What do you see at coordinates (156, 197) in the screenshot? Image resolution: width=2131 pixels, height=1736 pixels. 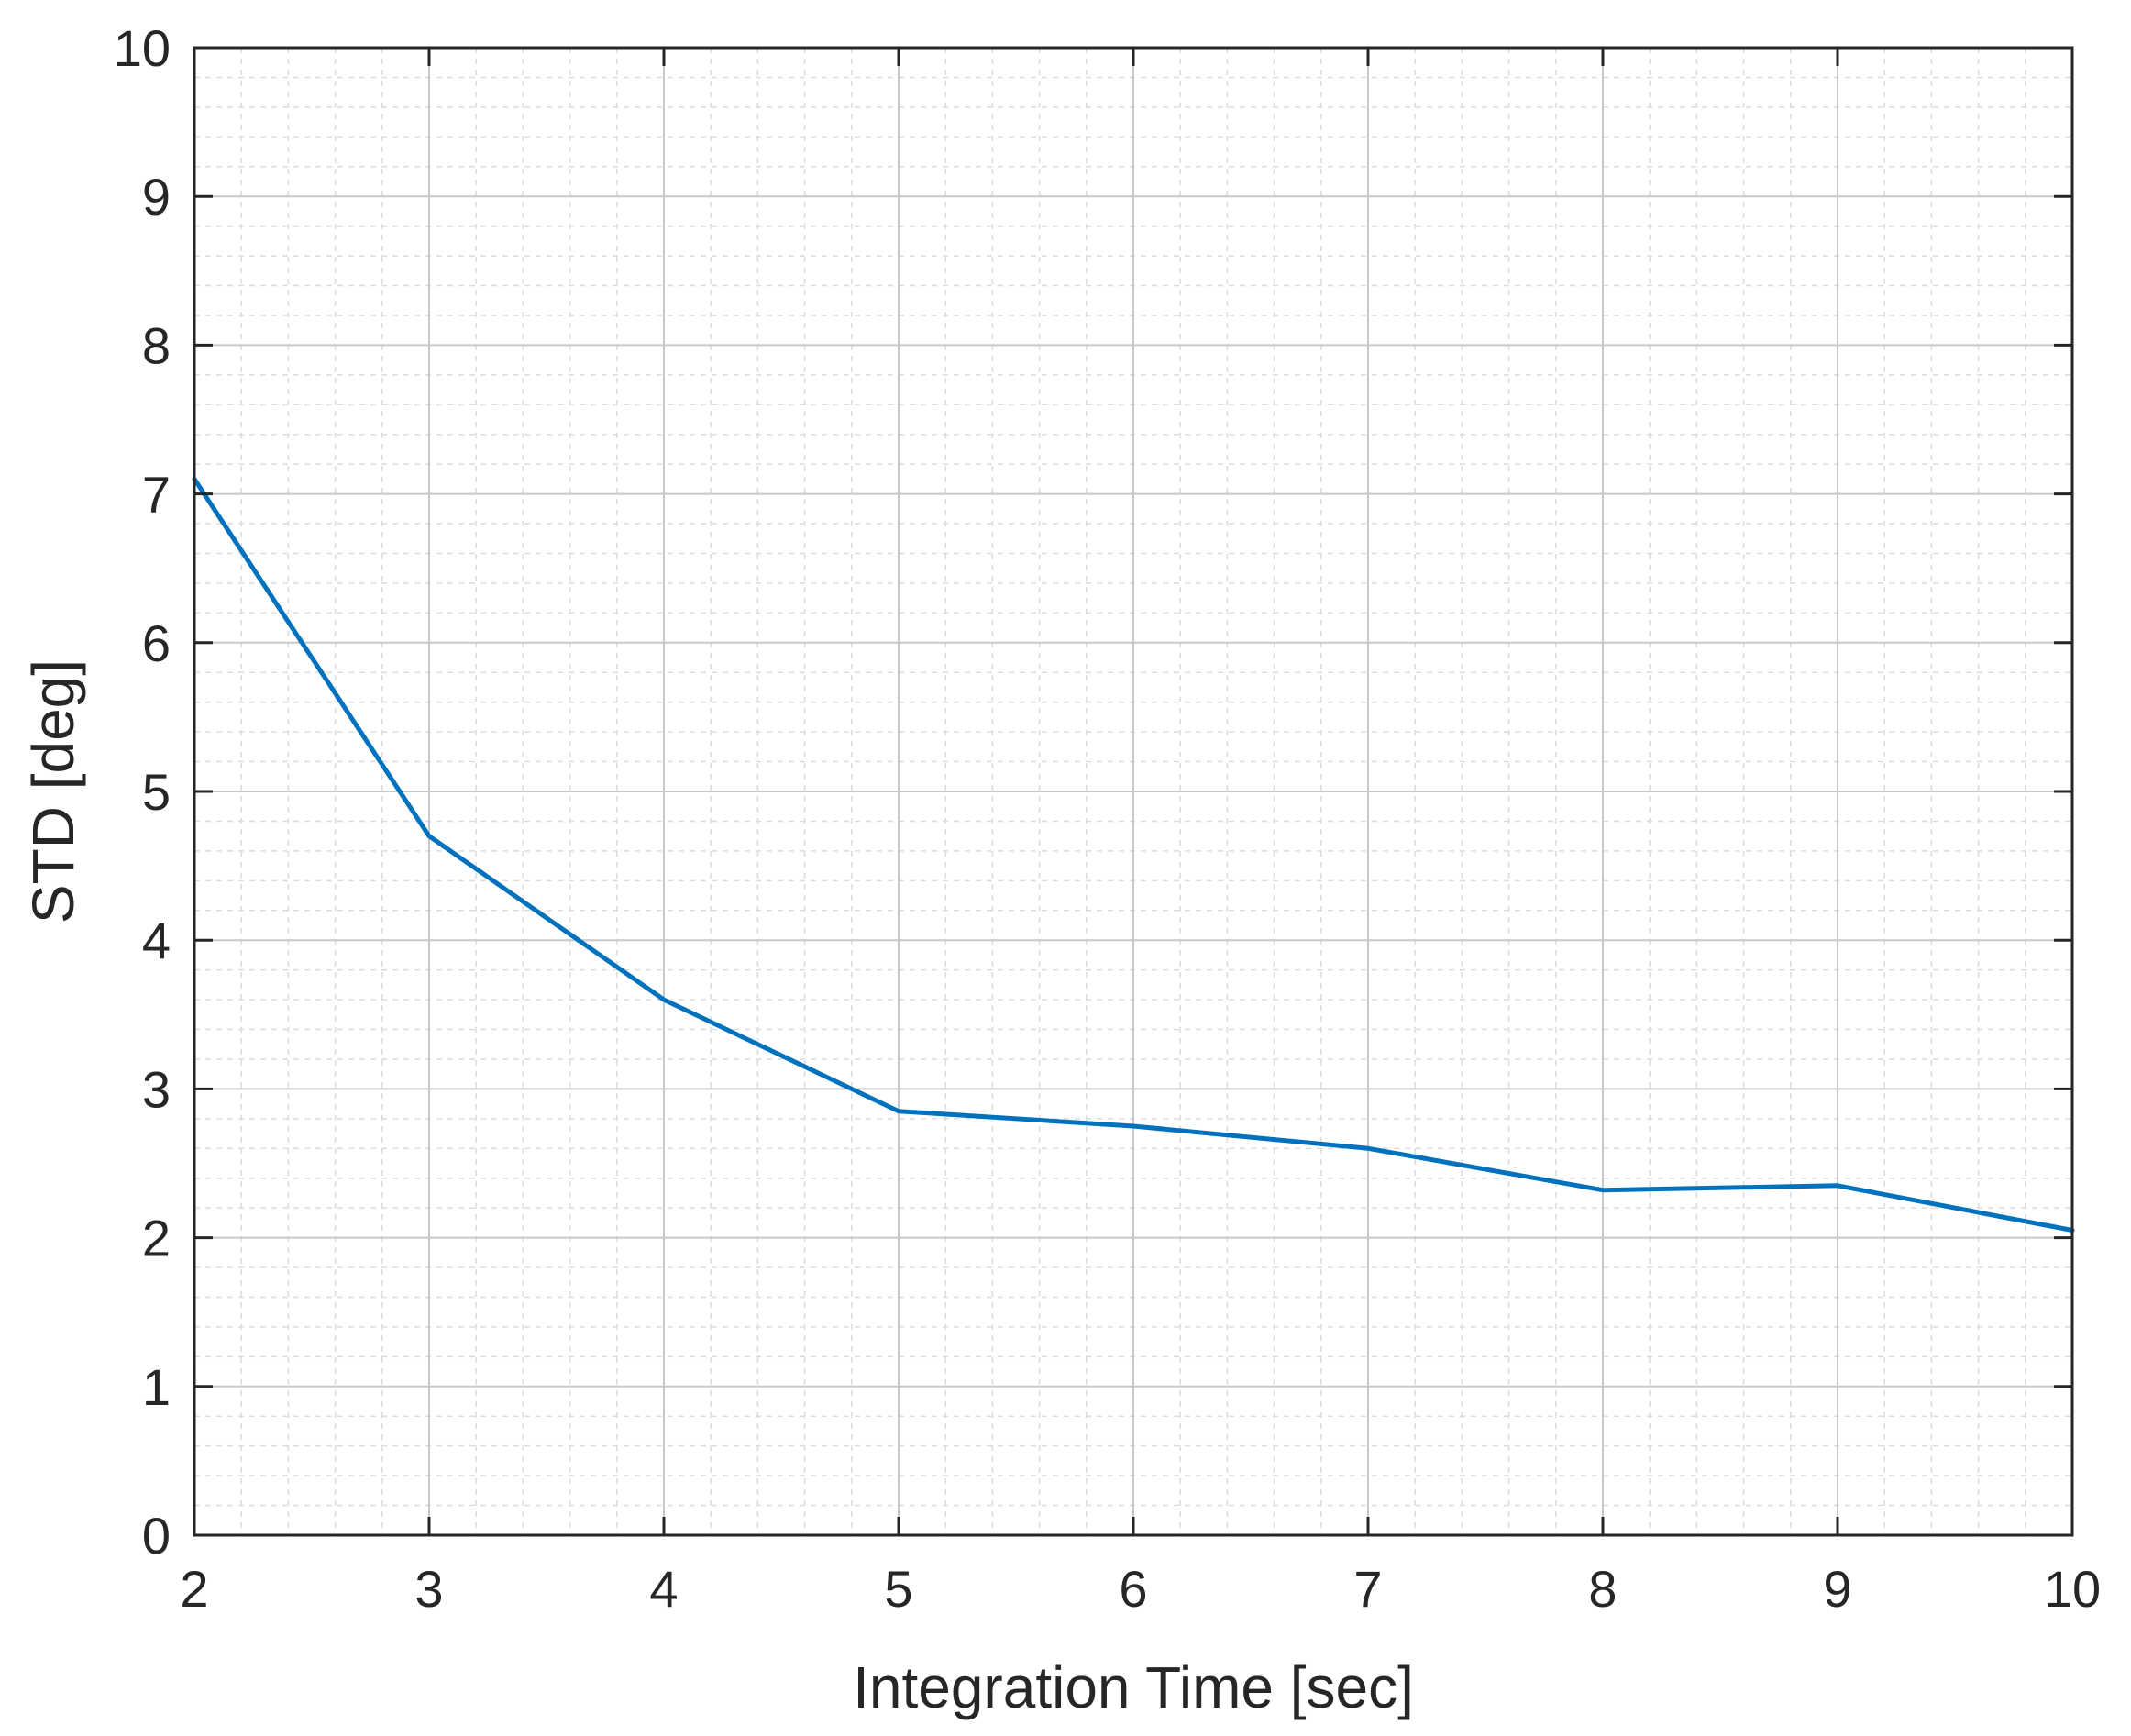 I see `y-tick-label: 9` at bounding box center [156, 197].